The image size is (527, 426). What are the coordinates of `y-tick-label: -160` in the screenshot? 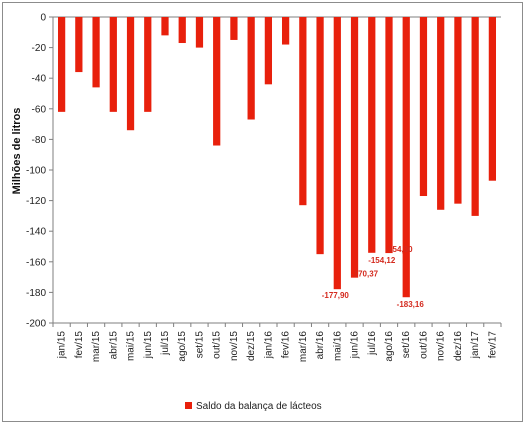 It's located at (36, 262).